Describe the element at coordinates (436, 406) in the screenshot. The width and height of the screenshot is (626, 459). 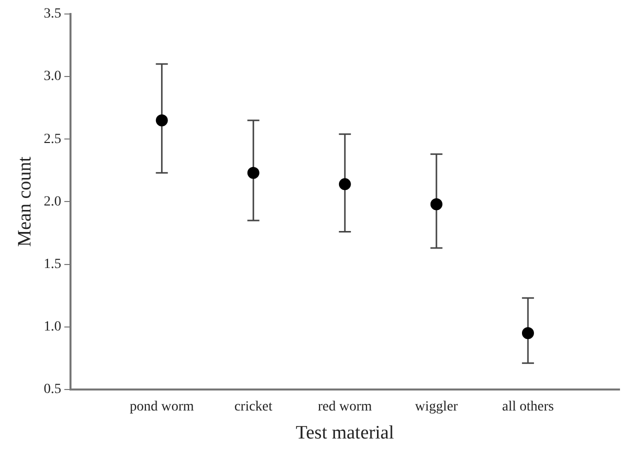
I see `x-tick-label: wiggler` at that location.